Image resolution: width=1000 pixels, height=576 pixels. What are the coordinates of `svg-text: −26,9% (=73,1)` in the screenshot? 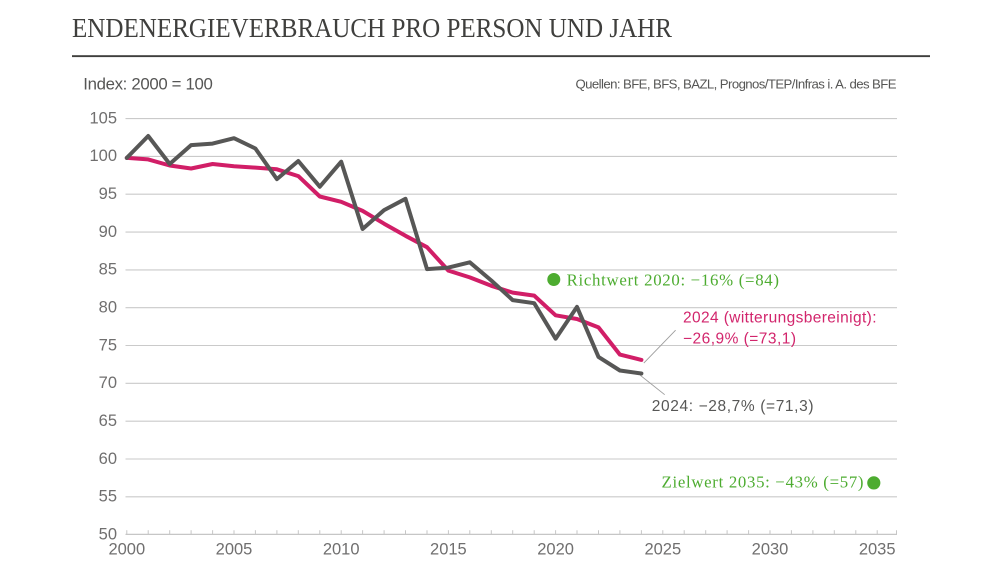 It's located at (739, 338).